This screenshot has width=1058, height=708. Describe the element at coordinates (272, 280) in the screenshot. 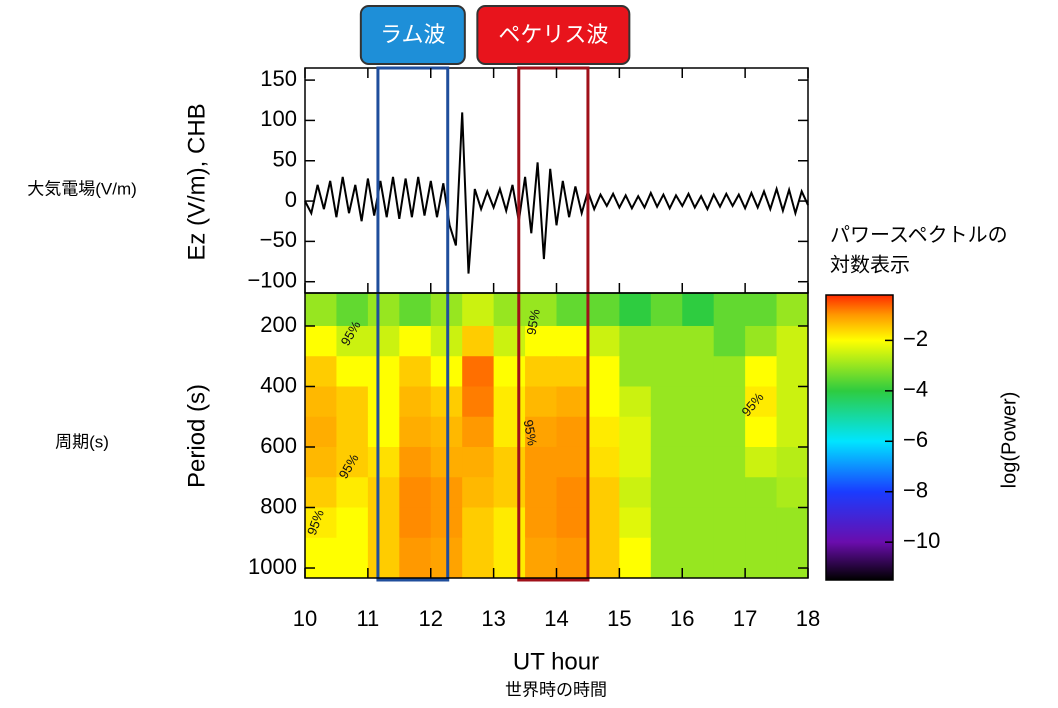

I see `y-tick-label: −100` at that location.